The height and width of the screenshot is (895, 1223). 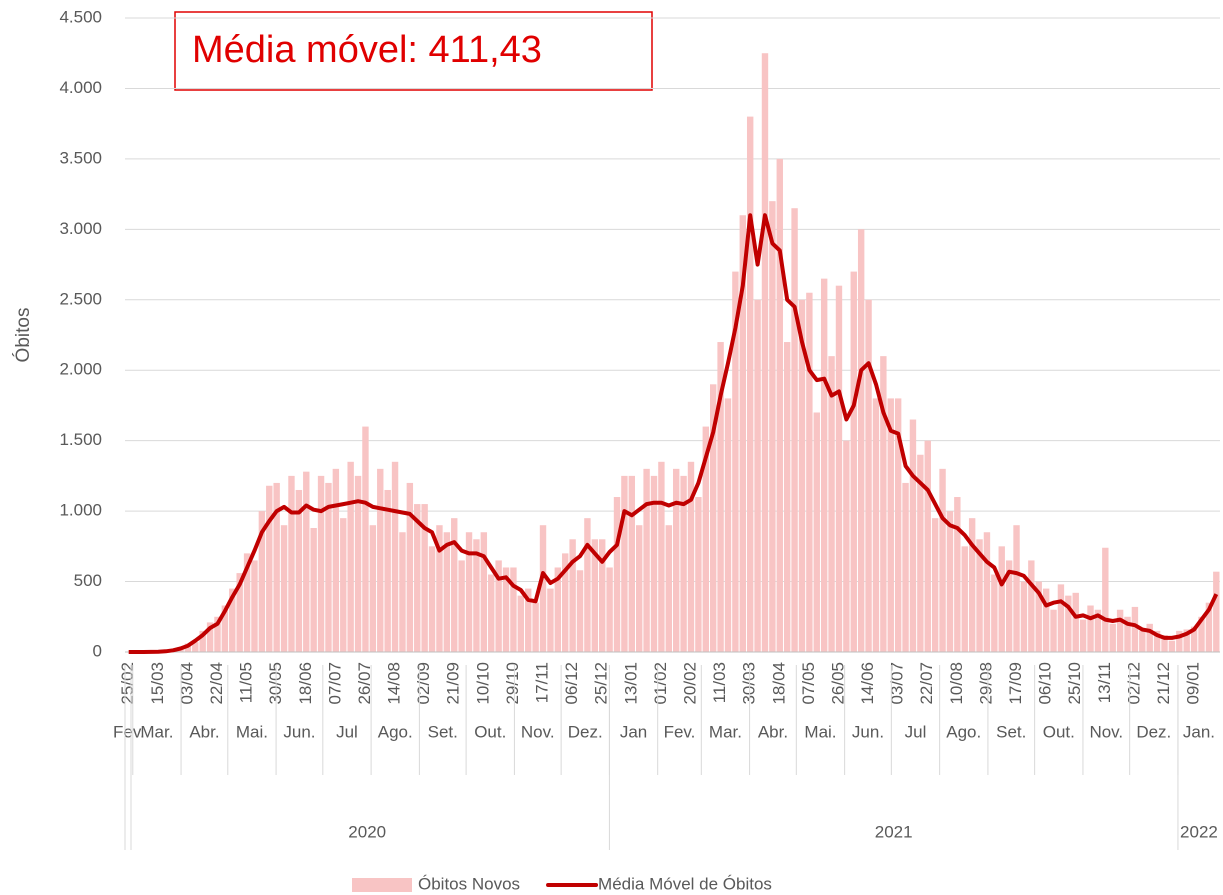 What do you see at coordinates (689, 683) in the screenshot?
I see `x-tick-label: 20/02` at bounding box center [689, 683].